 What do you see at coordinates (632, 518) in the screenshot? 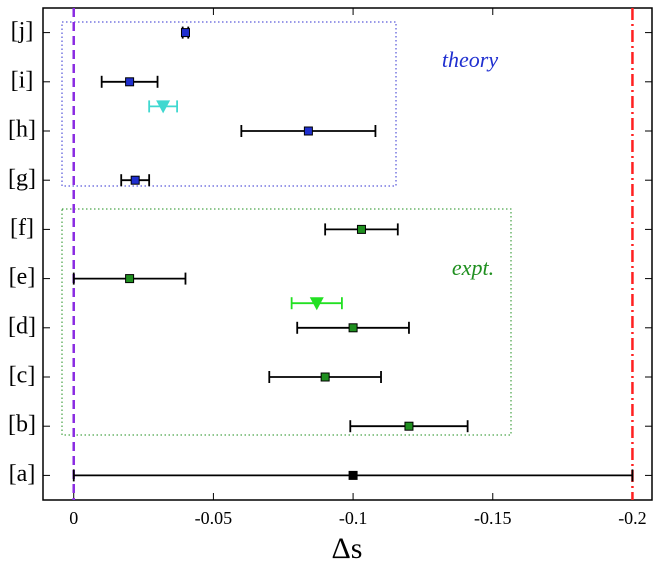
I see `x-tick-label: -0.2` at bounding box center [632, 518].